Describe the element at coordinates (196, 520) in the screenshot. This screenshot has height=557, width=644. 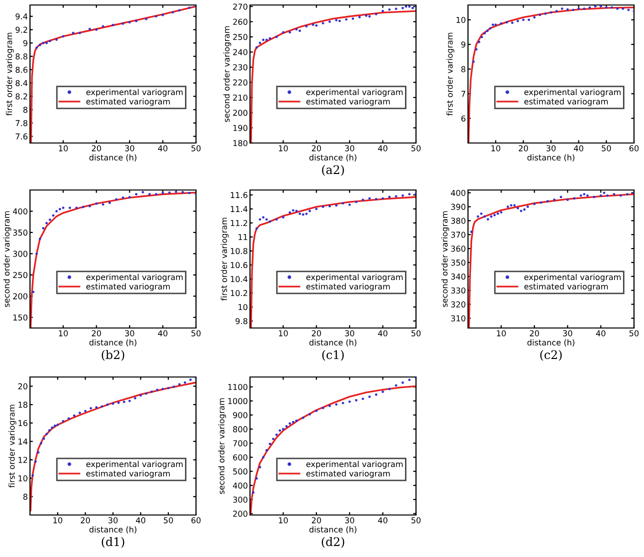
I see `x-tick-label: 60` at that location.